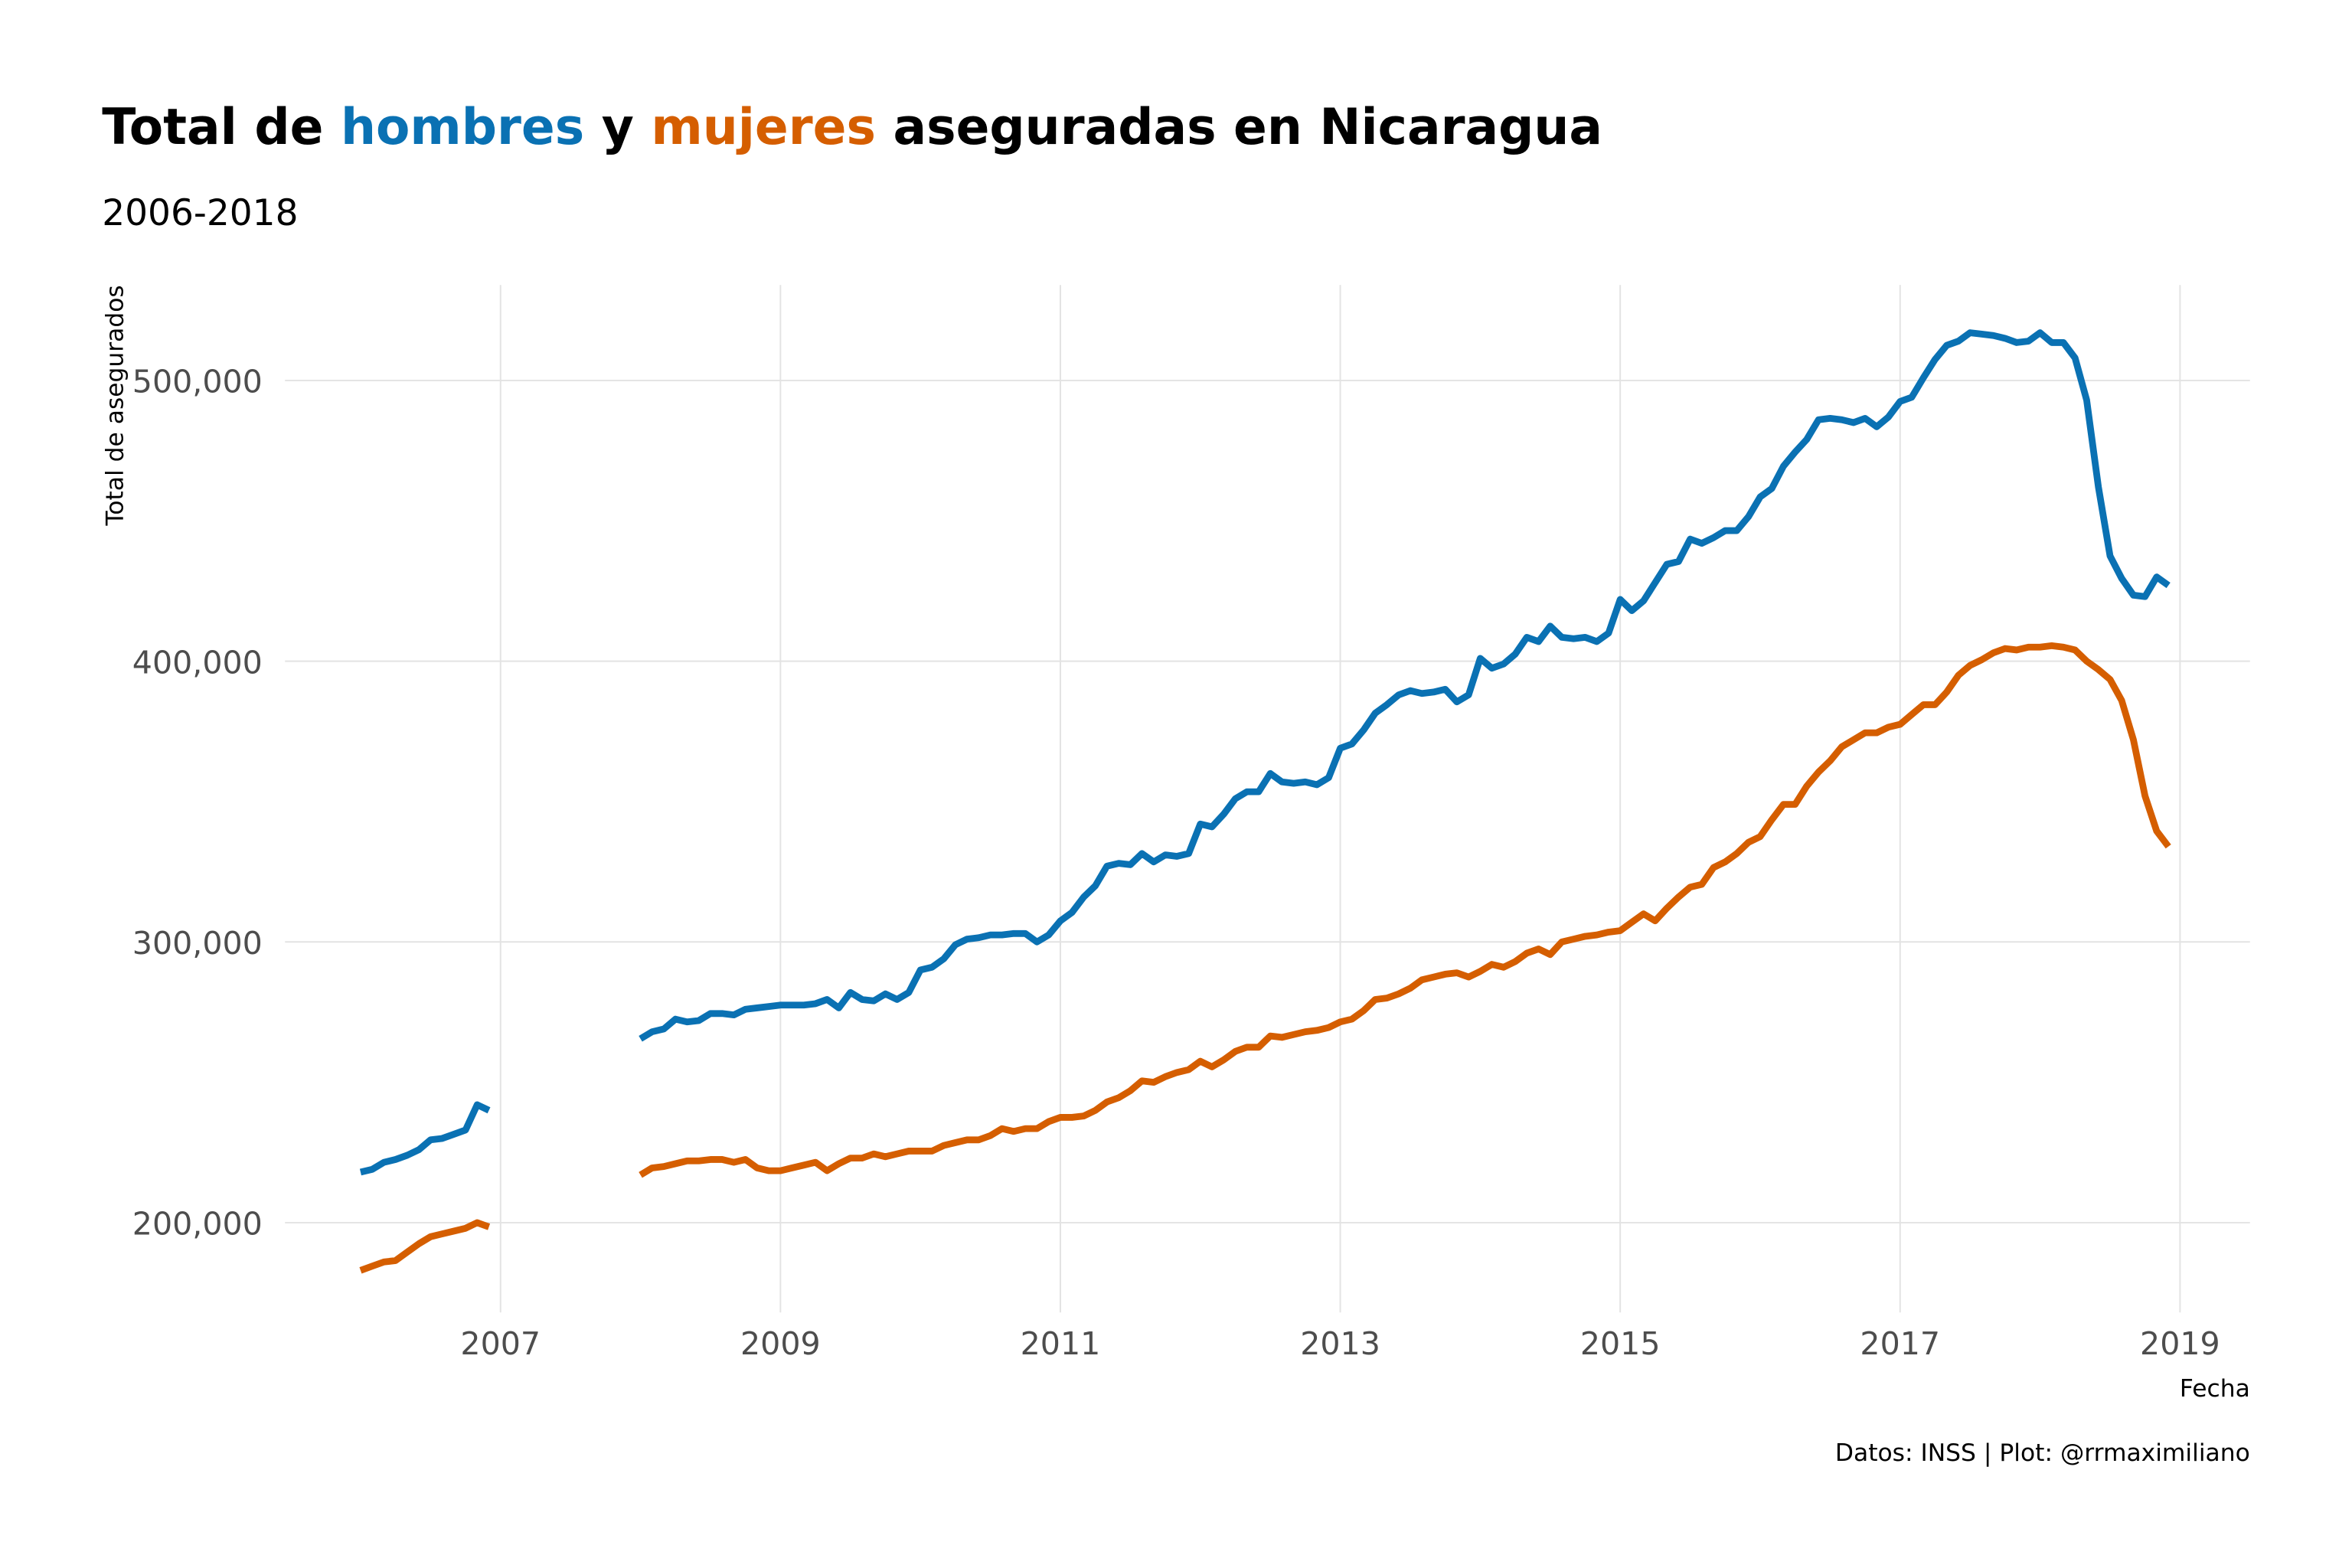 The height and width of the screenshot is (1568, 2352). What do you see at coordinates (1247, 127) in the screenshot?
I see `title-part: aseguradas en Nicaragua` at bounding box center [1247, 127].